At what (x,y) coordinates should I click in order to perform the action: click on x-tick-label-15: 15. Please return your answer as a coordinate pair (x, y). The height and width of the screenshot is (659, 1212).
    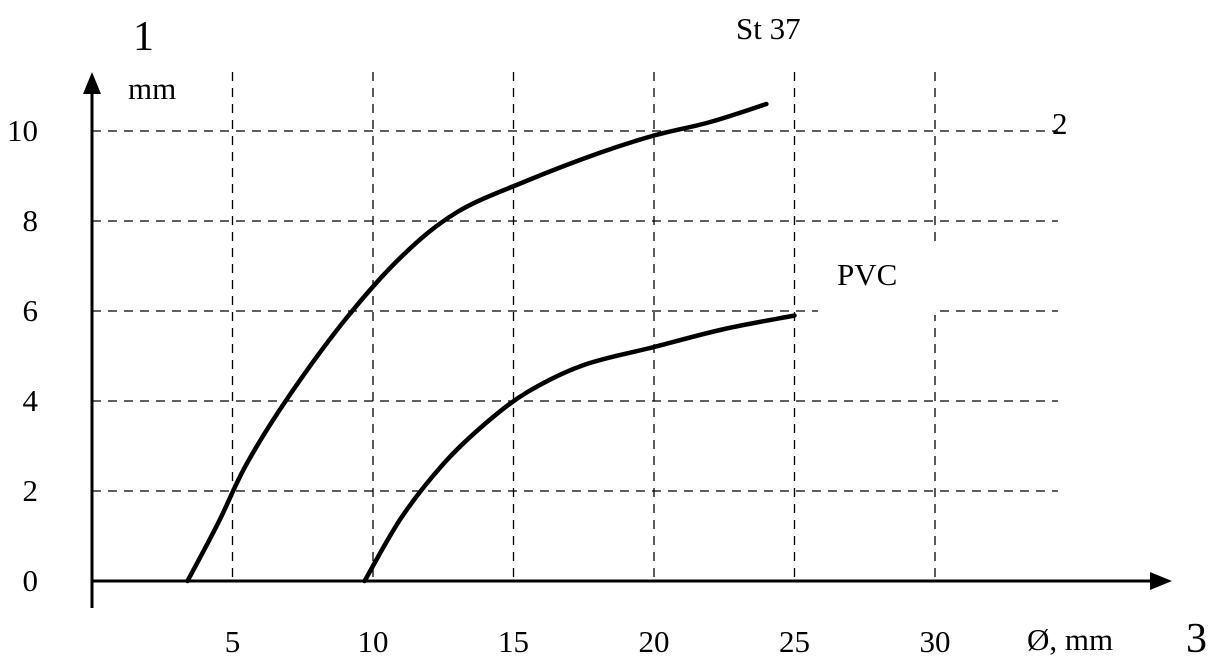
    Looking at the image, I should click on (513, 641).